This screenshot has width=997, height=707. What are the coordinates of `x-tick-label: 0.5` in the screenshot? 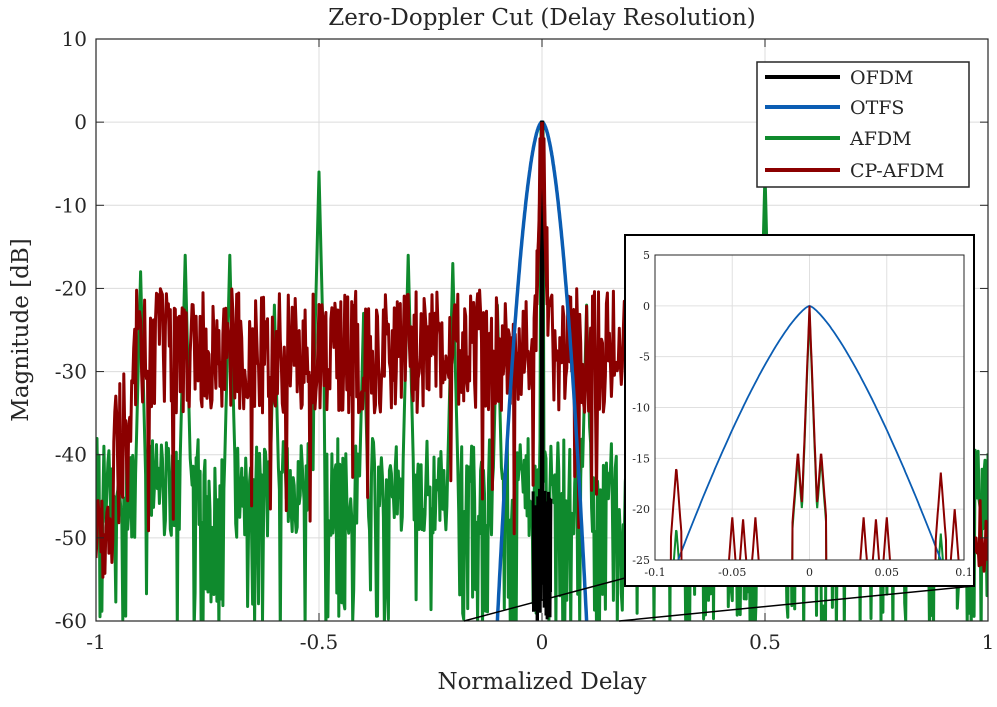 It's located at (765, 642).